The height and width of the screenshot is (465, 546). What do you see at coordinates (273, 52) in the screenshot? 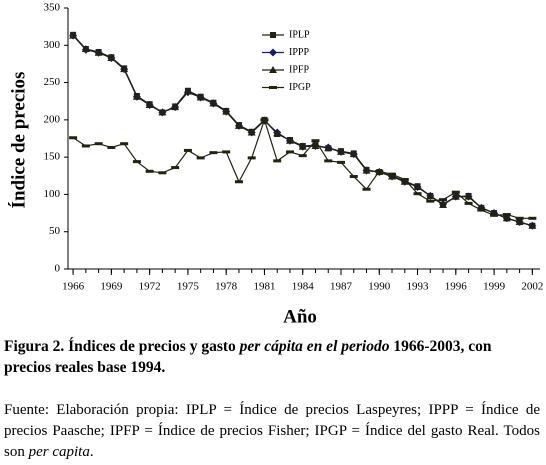
I see `marker-diamond` at bounding box center [273, 52].